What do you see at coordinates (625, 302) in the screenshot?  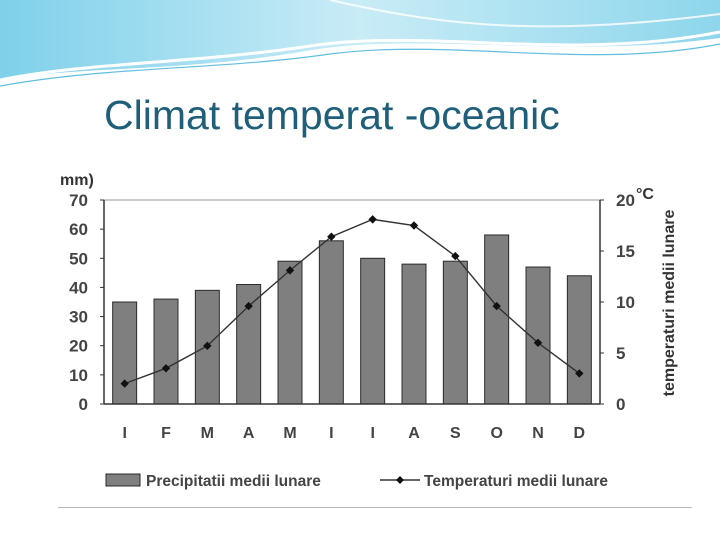 I see `right-tick-label: 10` at bounding box center [625, 302].